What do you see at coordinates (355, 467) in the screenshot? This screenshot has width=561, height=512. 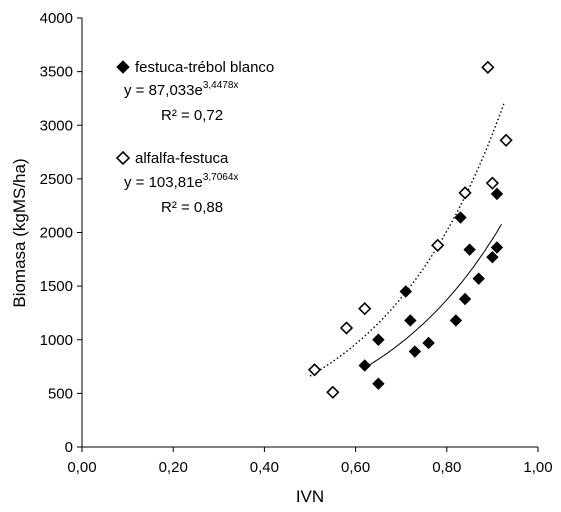 I see `x-tick-label: 0,60` at bounding box center [355, 467].